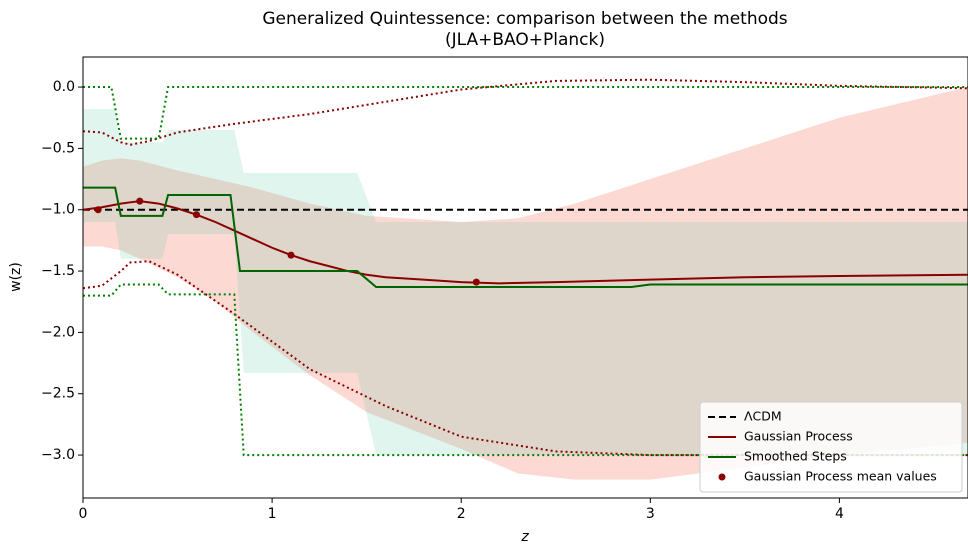  I want to click on y-tick-label: −1.5, so click(58, 271).